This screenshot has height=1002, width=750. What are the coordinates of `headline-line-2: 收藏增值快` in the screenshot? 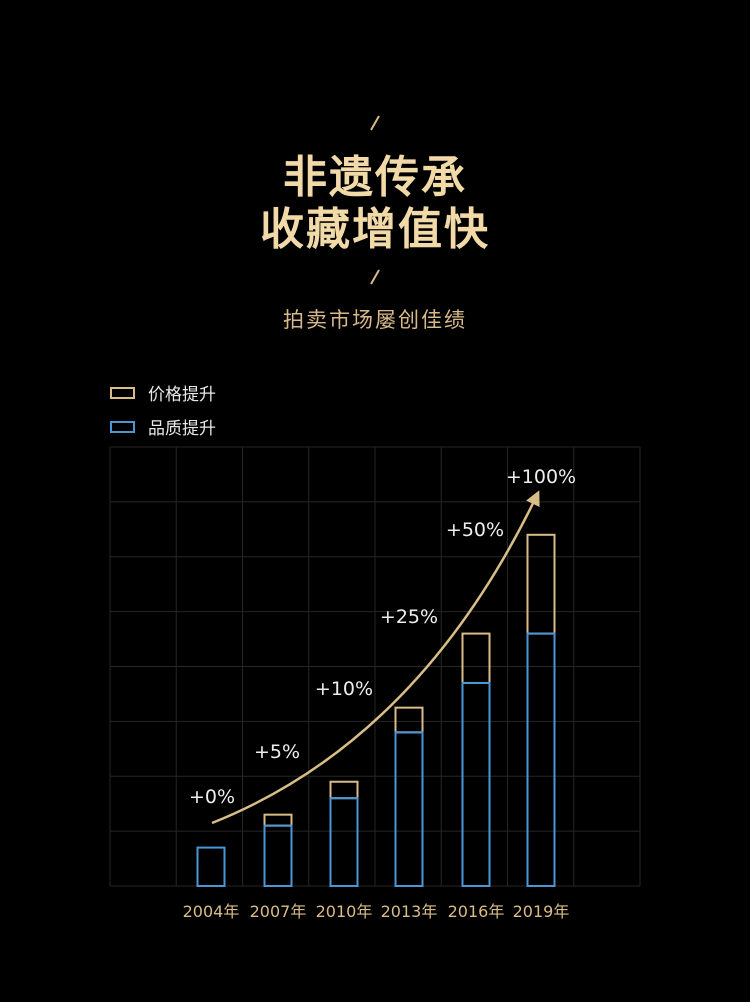 It's located at (375, 229).